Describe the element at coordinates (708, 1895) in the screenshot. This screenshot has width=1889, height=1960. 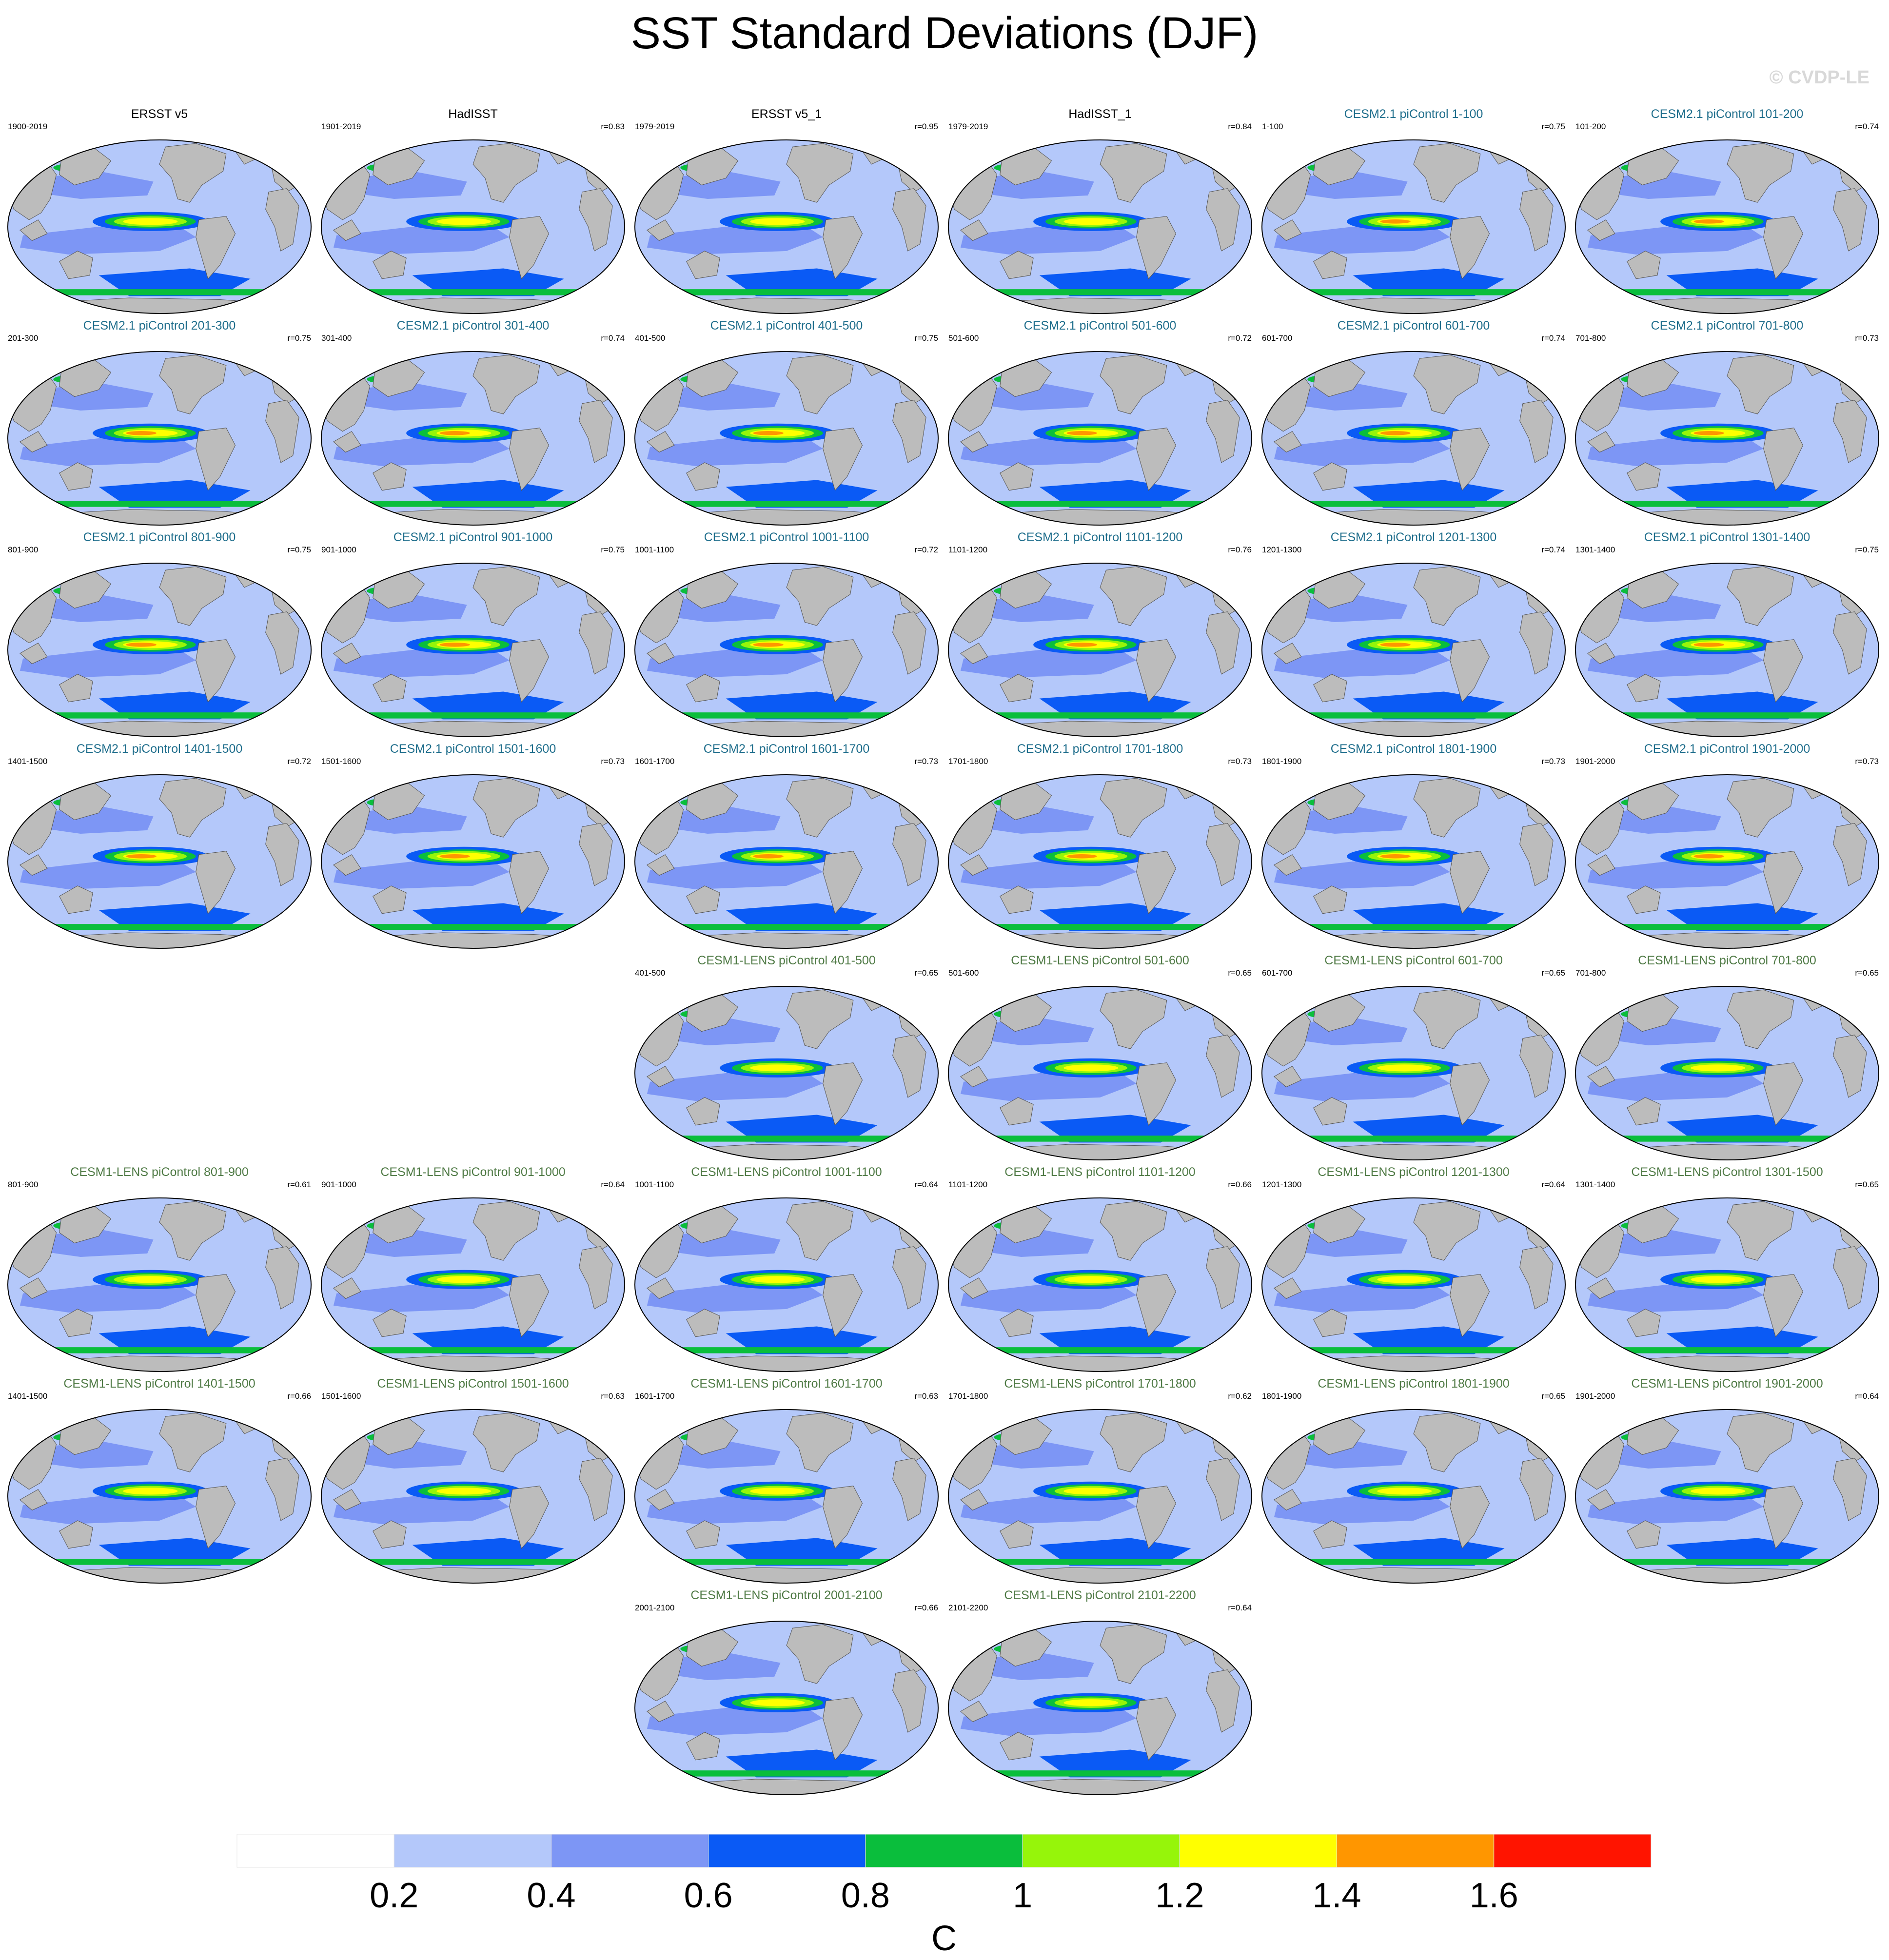
I see `colorbar-tick-label: 0.6` at that location.